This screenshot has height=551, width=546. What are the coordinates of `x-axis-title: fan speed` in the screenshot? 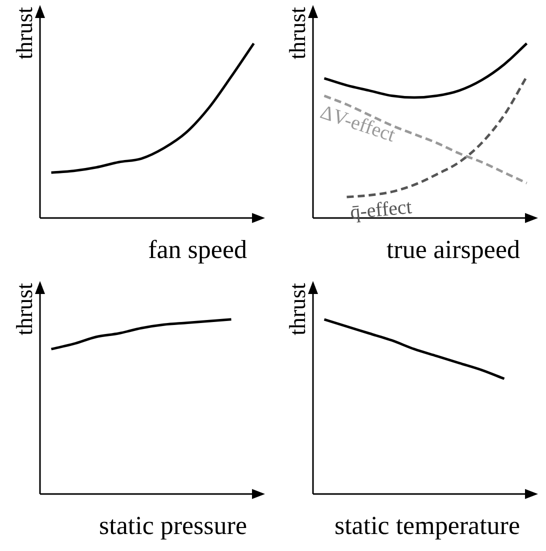 It's located at (197, 249).